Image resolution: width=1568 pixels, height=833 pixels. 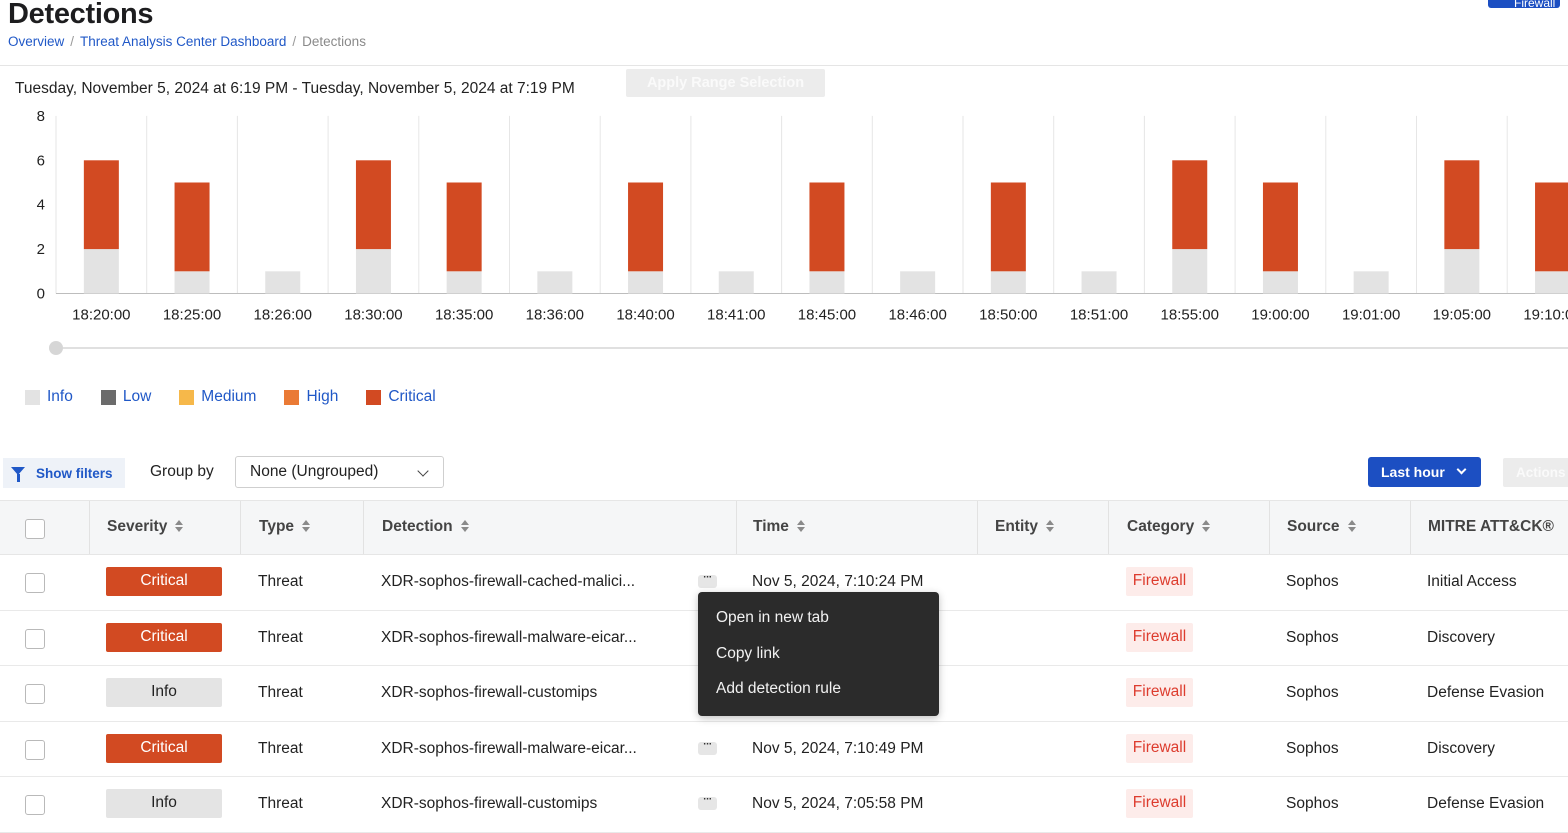 I want to click on x-tick-label: 18:20:00, so click(x=101, y=315).